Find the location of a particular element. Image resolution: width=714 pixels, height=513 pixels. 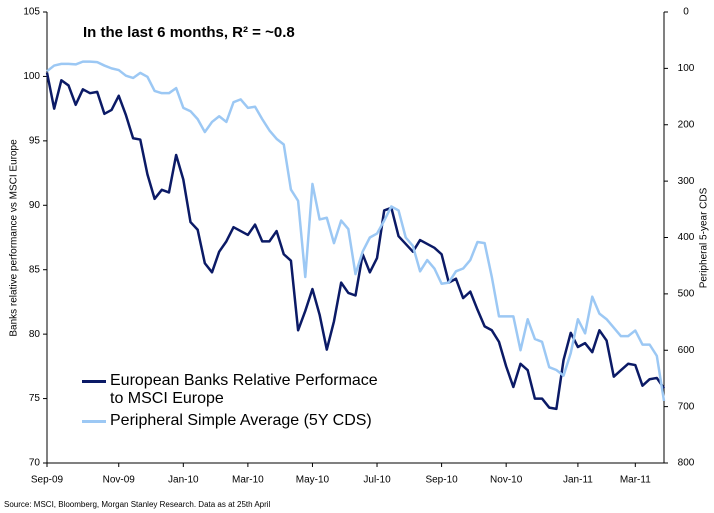

y-tick-label: 95 is located at coordinates (35, 140).